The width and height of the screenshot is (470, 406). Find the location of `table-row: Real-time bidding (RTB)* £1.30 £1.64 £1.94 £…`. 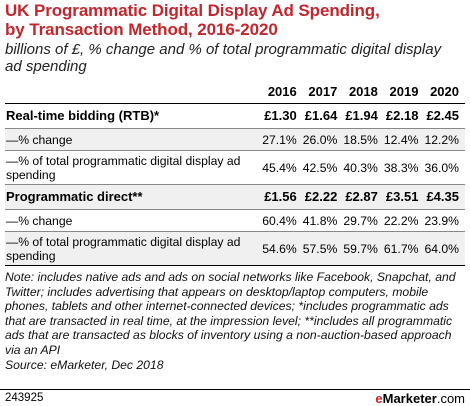

table-row: Real-time bidding (RTB)* £1.30 £1.64 £1.94 £… is located at coordinates (235, 116).